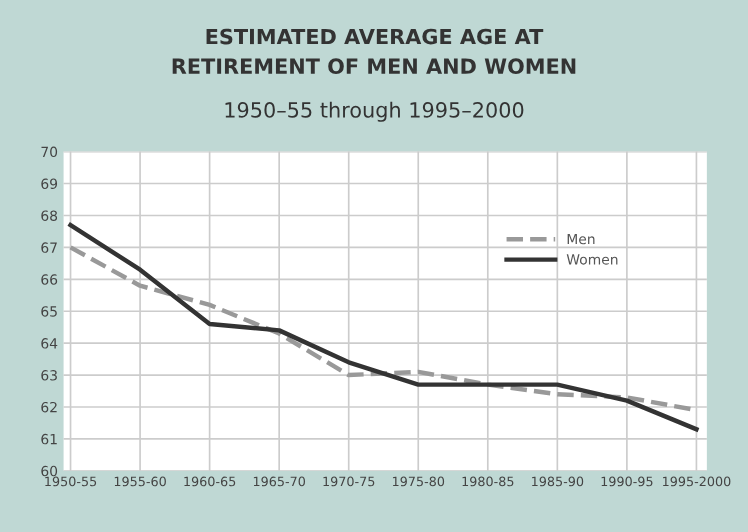  Describe the element at coordinates (374, 111) in the screenshot. I see `chart-subtitle: 1950–55 through 1995–2000` at that location.